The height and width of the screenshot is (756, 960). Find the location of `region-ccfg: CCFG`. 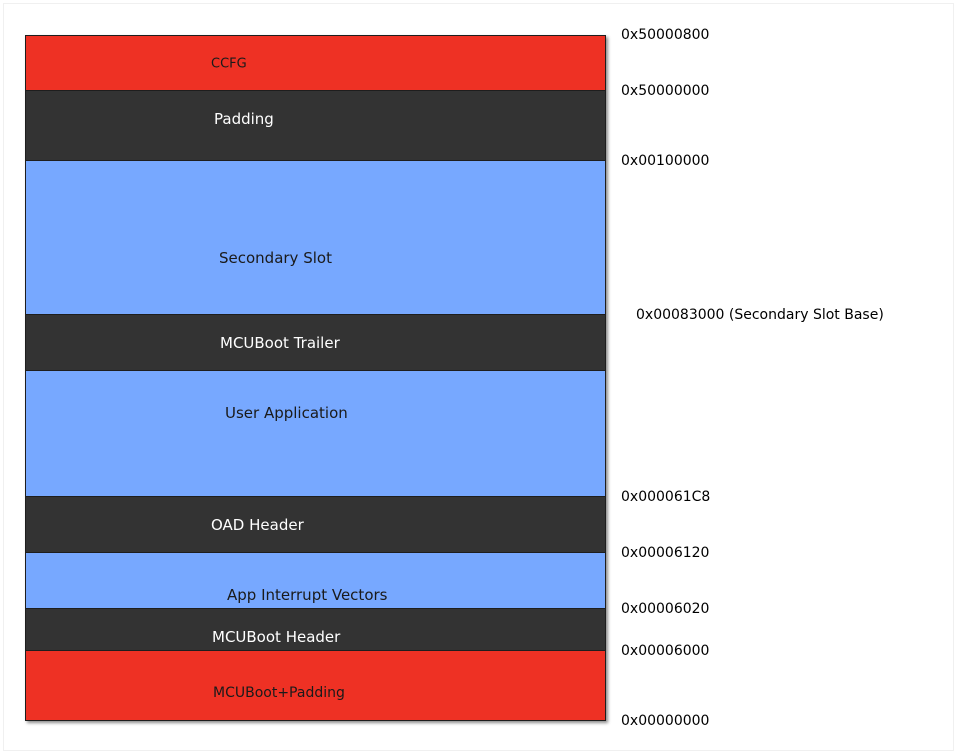

region-ccfg: CCFG is located at coordinates (315, 63).